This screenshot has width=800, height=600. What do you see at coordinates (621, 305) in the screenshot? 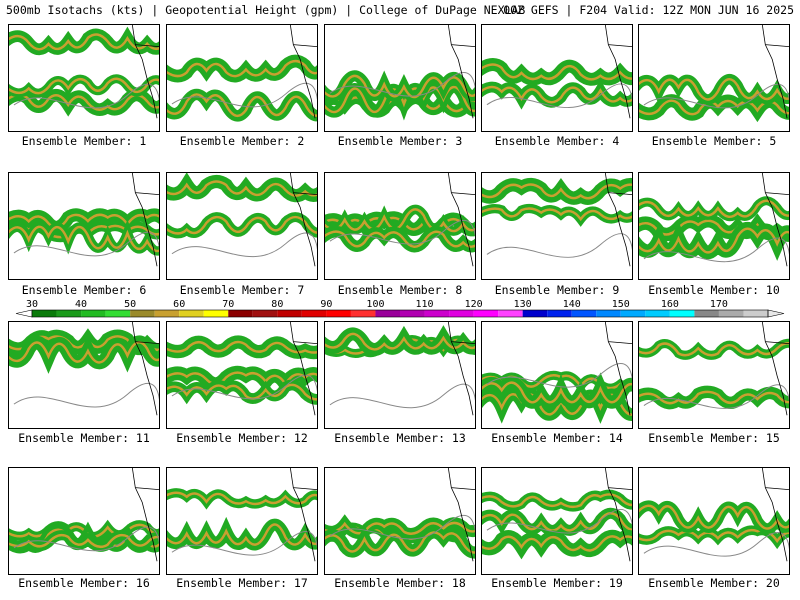
I see `colorbar-tick-label: 150` at bounding box center [621, 305].